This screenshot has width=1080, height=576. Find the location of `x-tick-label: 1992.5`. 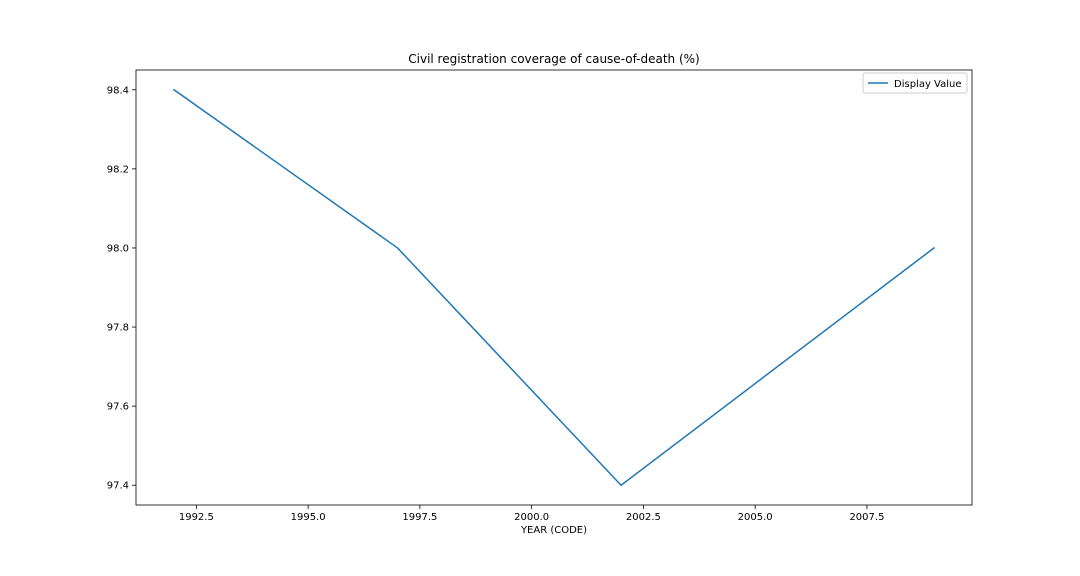

x-tick-label: 1992.5 is located at coordinates (196, 517).